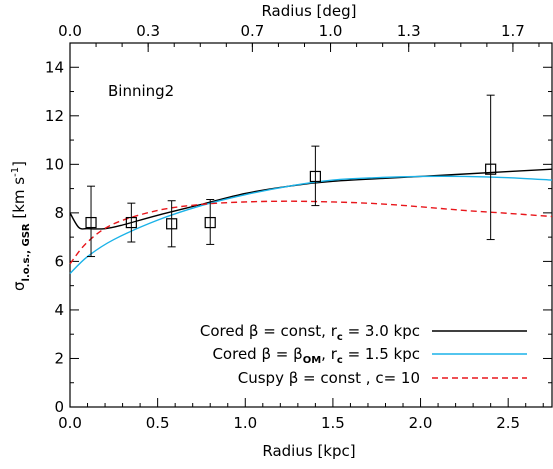 This screenshot has height=469, width=553. Describe the element at coordinates (252, 31) in the screenshot. I see `top-tick-label: 0.7` at that location.